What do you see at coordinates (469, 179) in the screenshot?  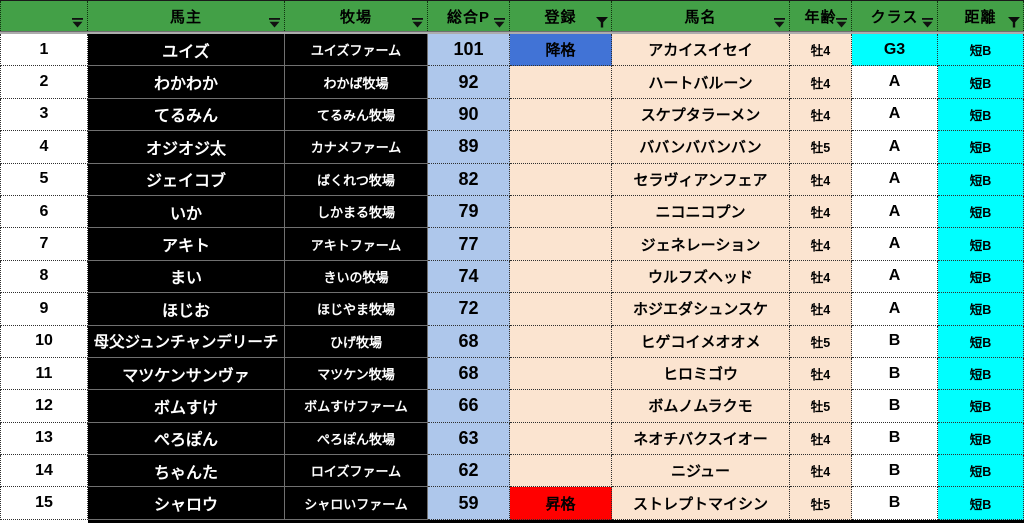 I see `points-cell: 82` at bounding box center [469, 179].